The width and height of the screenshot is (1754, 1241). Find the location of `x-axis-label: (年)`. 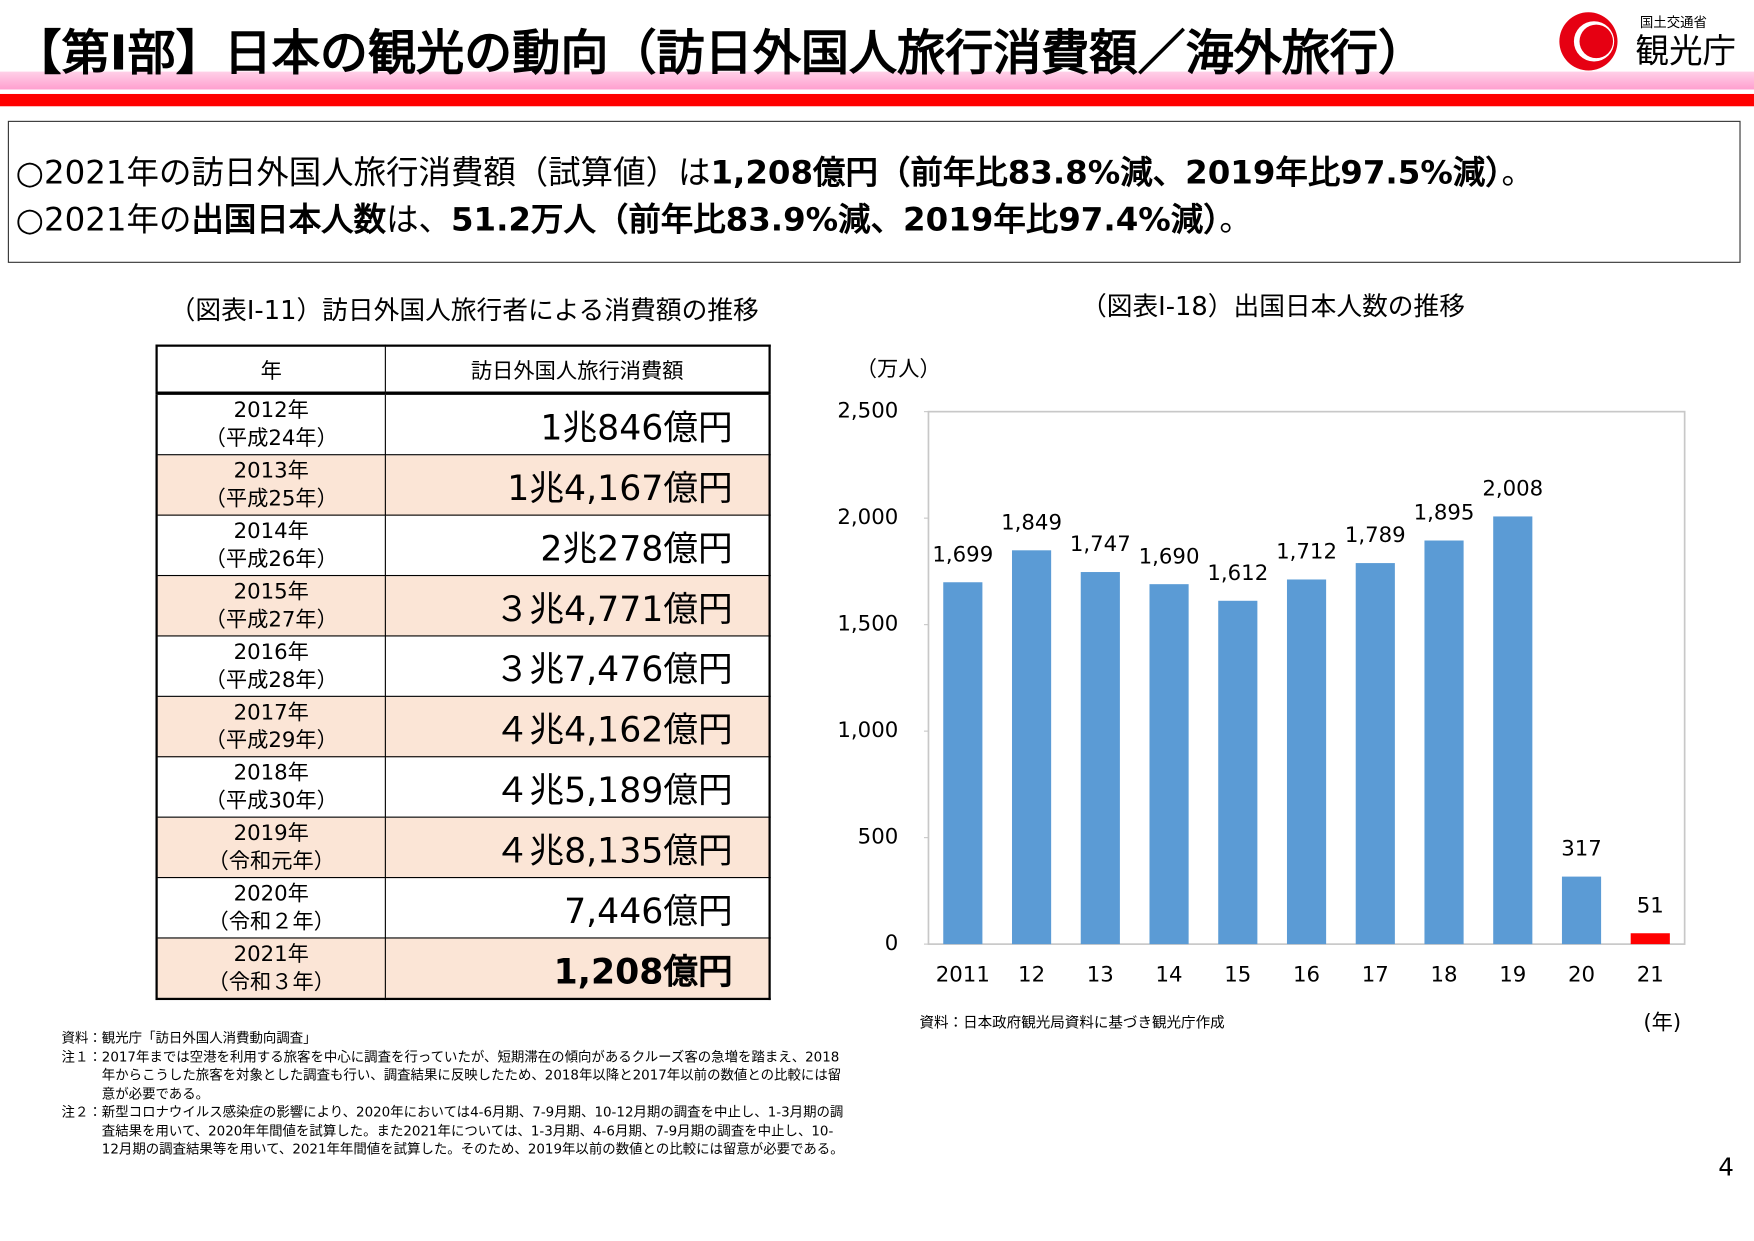

x-axis-label: (年) is located at coordinates (1662, 1023).